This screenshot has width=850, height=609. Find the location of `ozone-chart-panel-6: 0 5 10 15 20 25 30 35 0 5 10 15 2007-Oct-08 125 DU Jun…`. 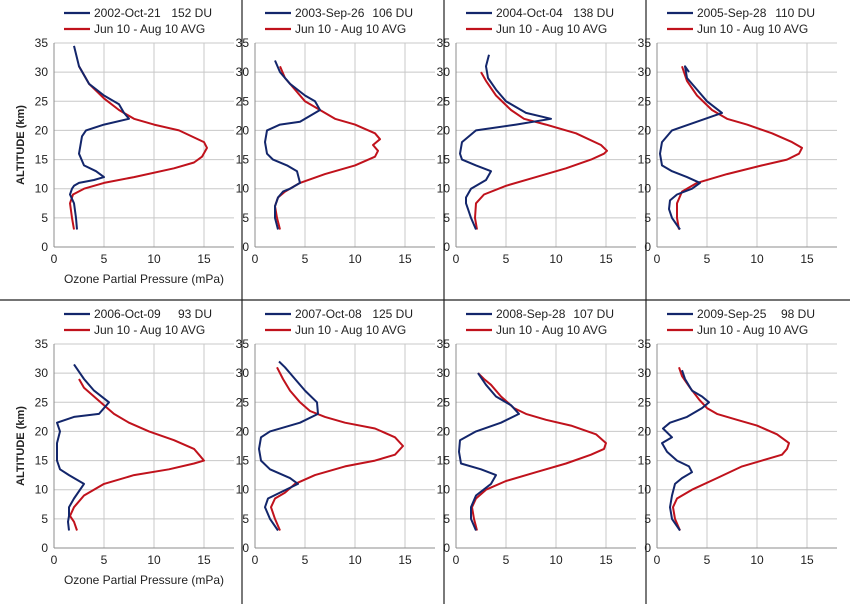

ozone-chart-panel-6: 0 5 10 15 20 25 30 35 0 5 10 15 2007-Oct-08 125 DU Jun… is located at coordinates (335, 437).